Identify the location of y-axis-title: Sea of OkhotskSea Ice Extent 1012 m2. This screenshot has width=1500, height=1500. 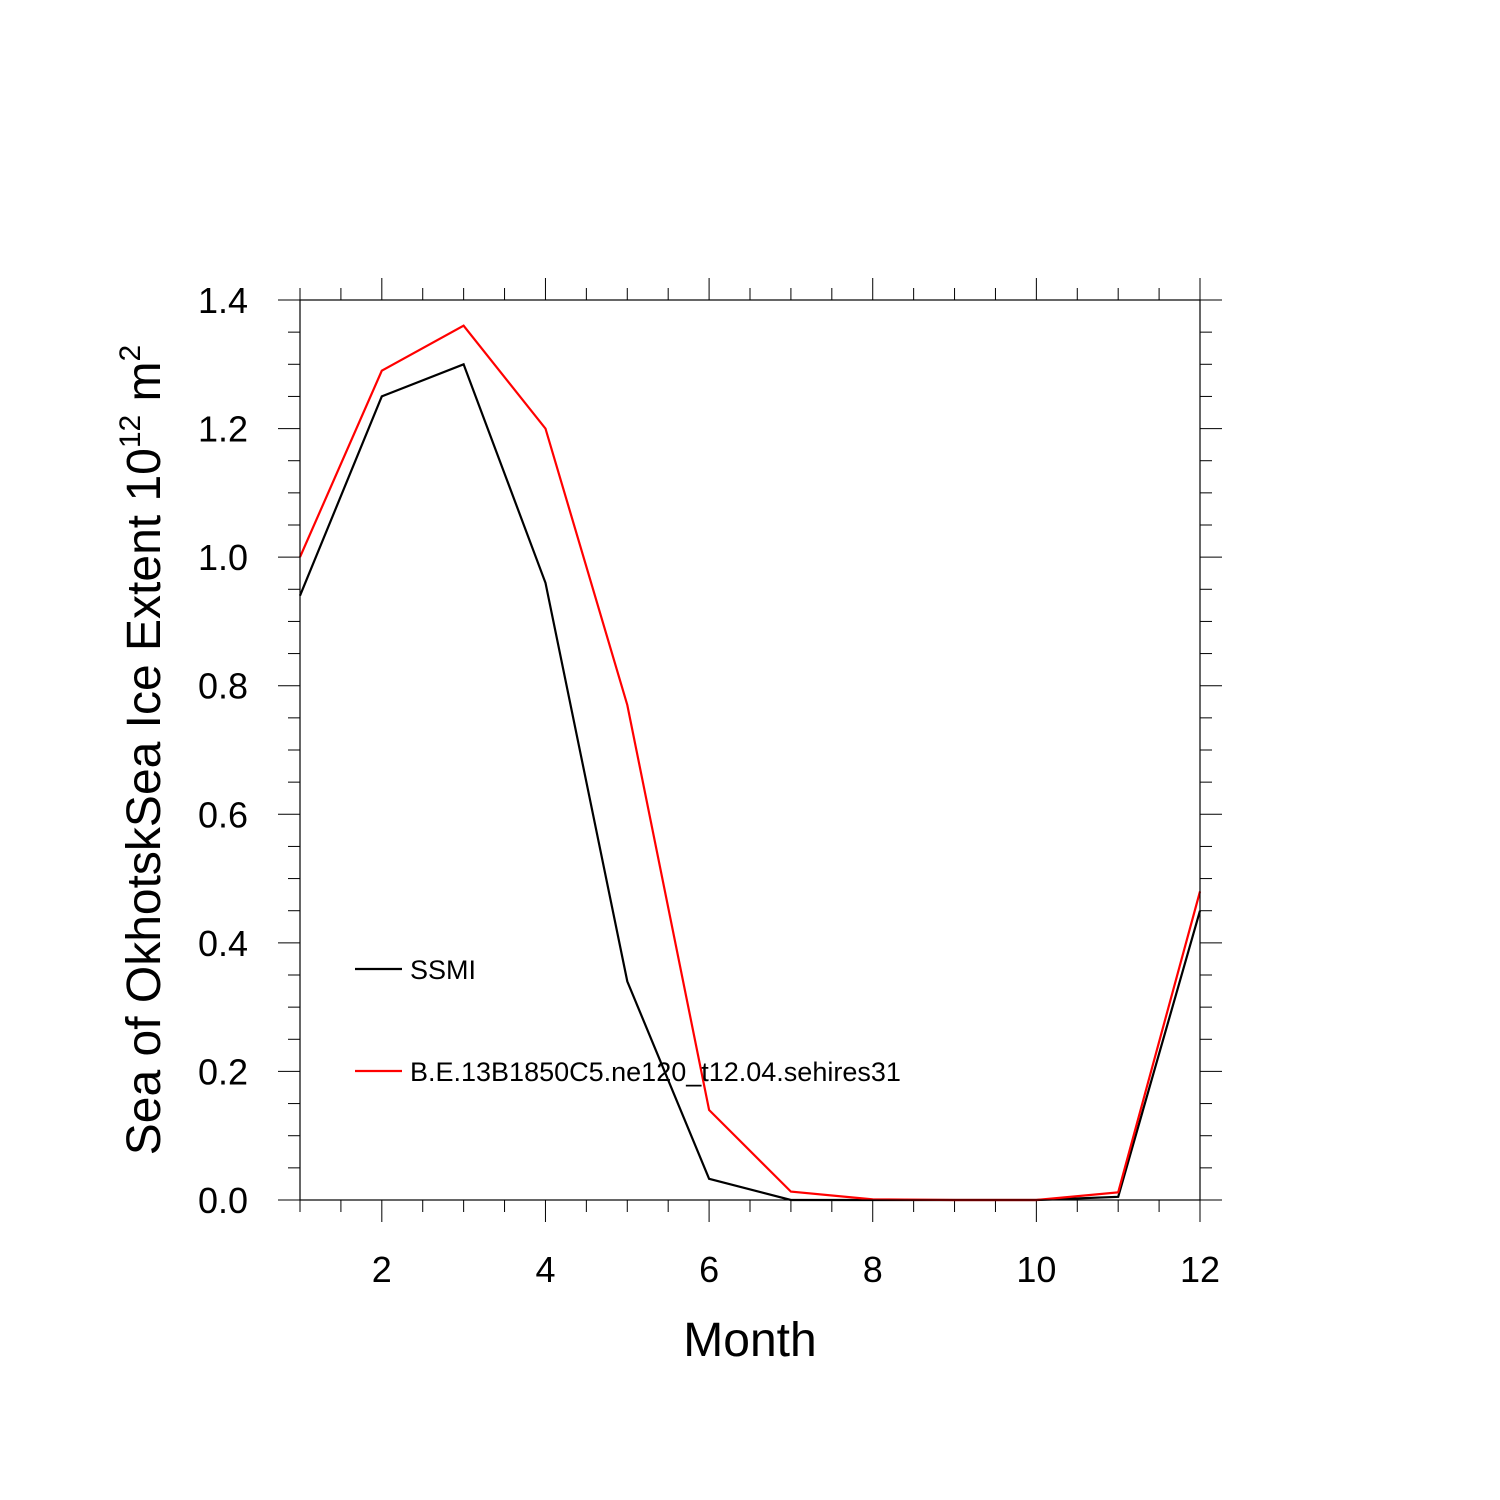
(142, 750).